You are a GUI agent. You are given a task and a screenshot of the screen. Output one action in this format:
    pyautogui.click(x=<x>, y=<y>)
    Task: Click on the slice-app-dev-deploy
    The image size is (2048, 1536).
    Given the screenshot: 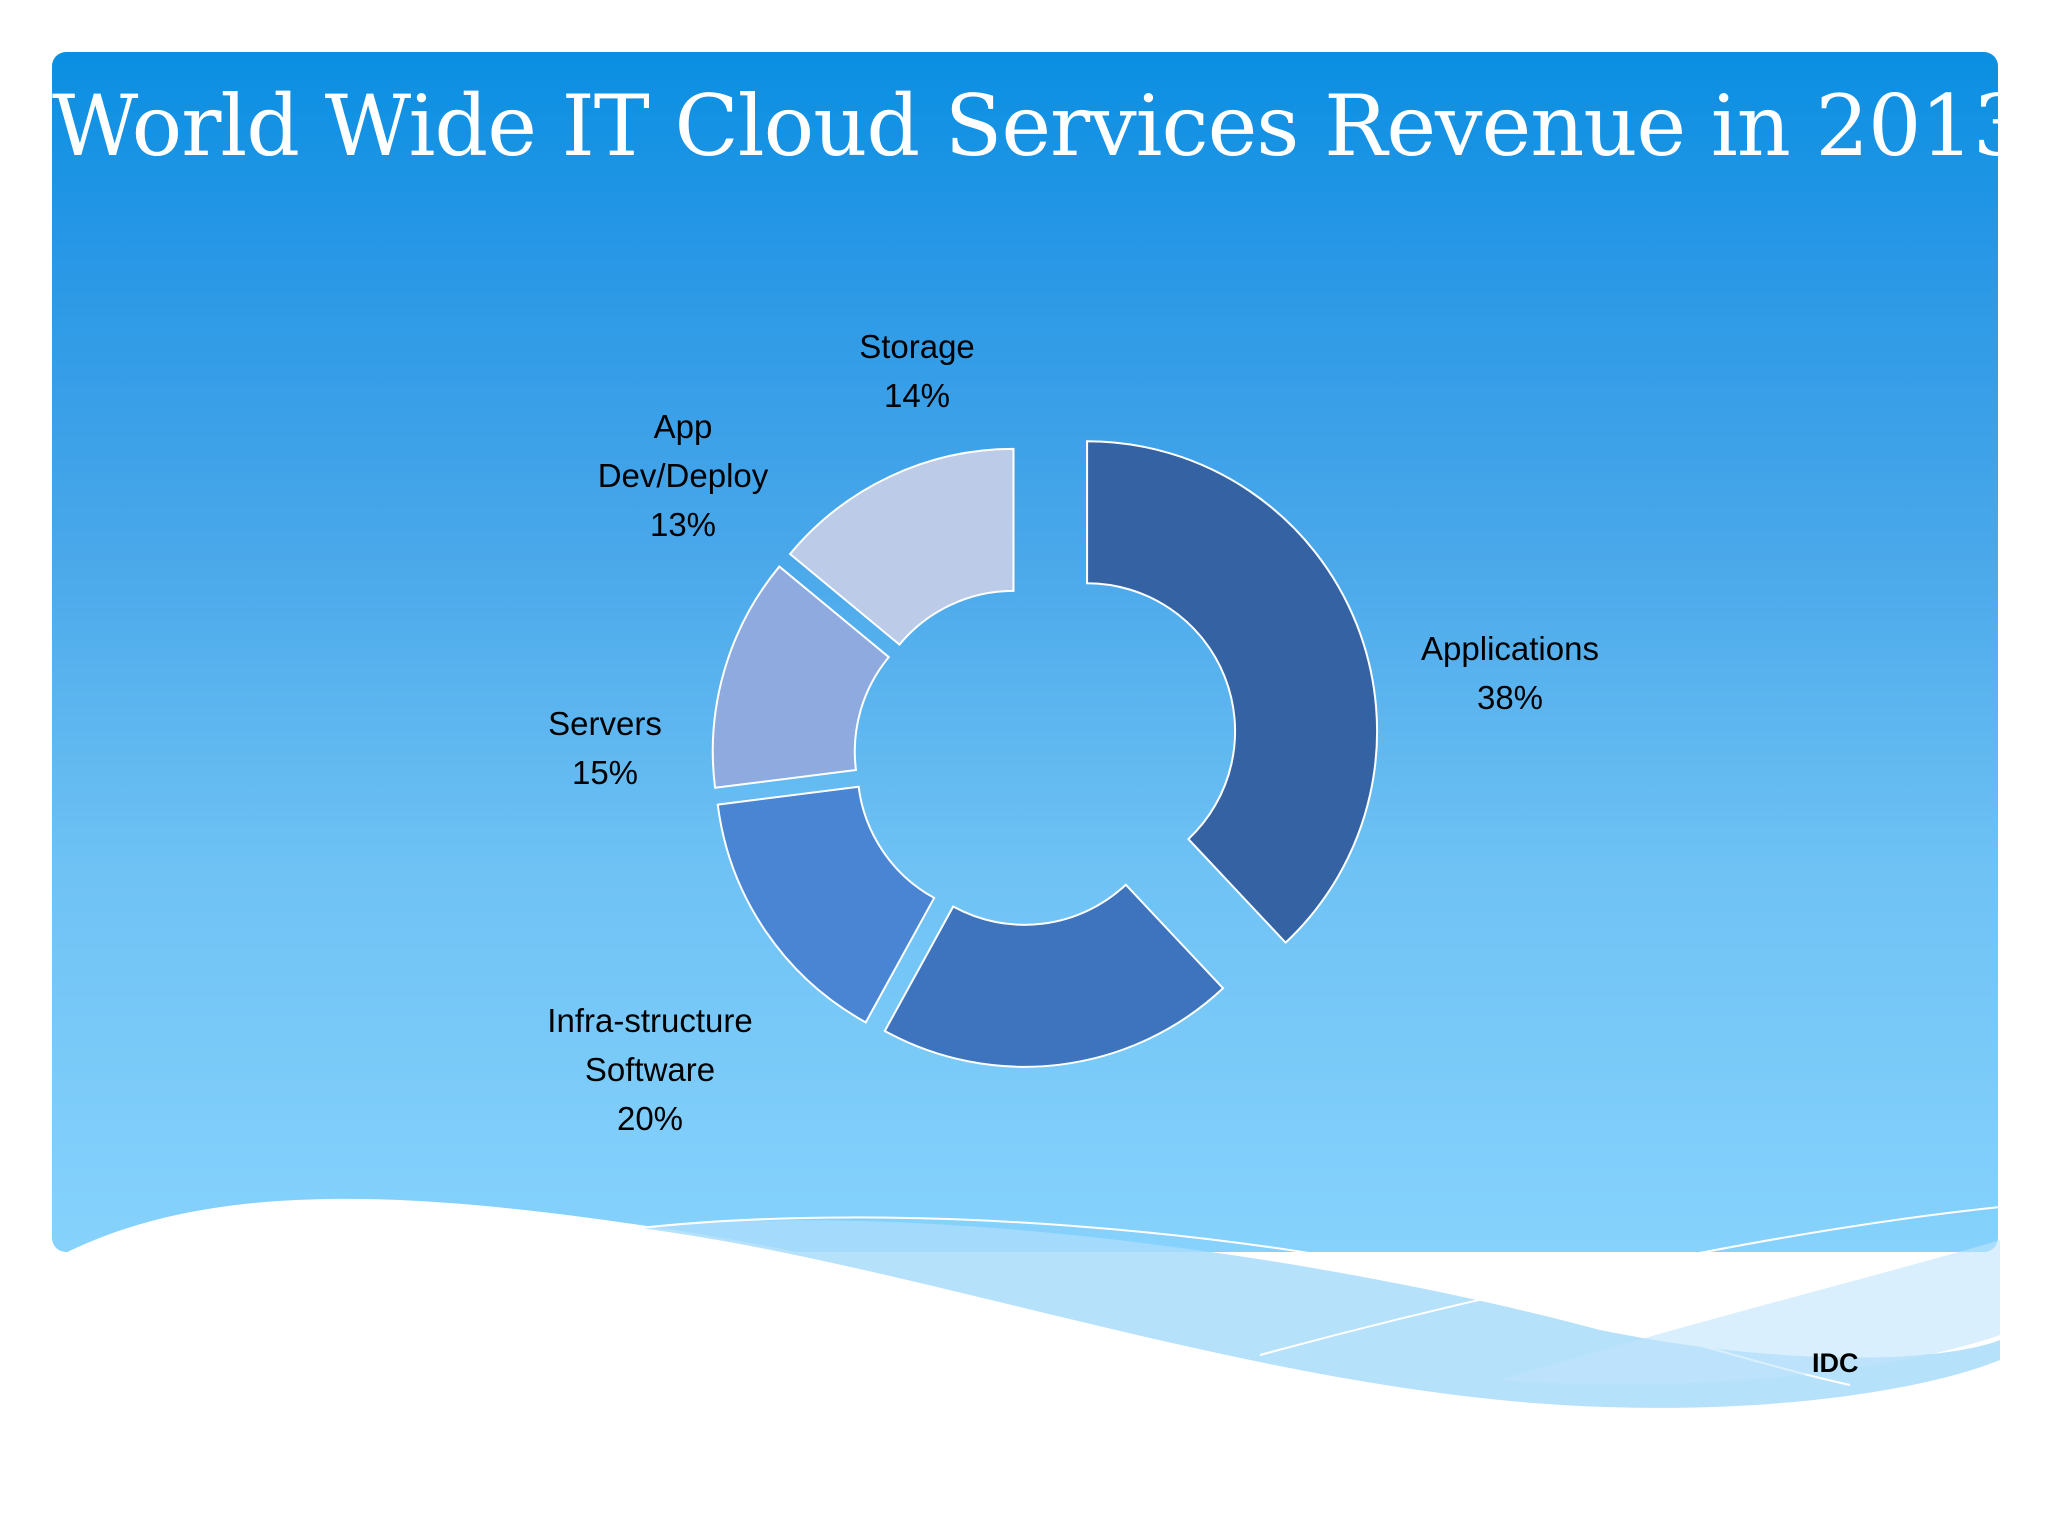 What is the action you would take?
    pyautogui.click(x=801, y=677)
    